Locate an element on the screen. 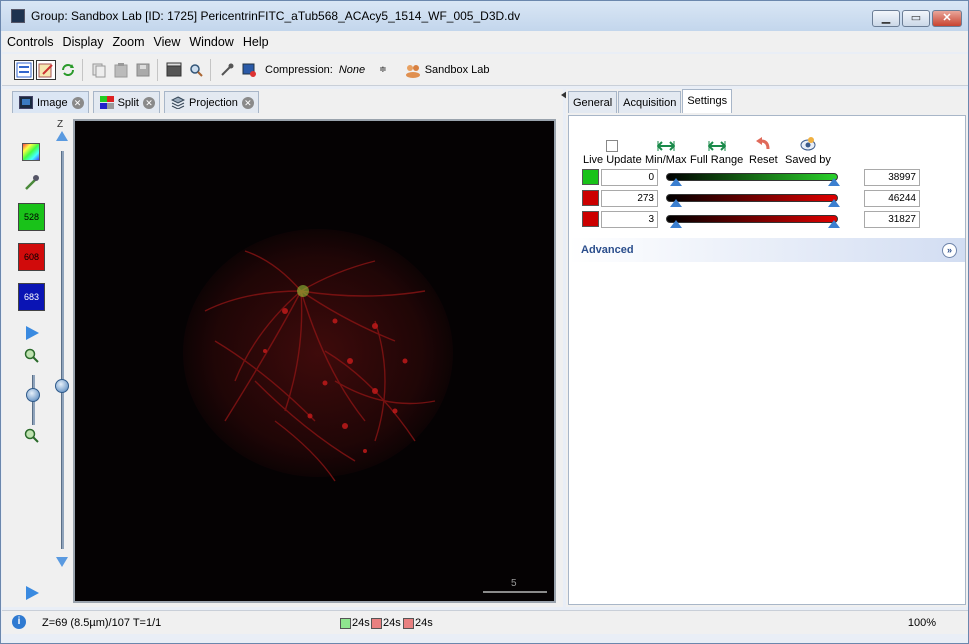  pipette-icon is located at coordinates (227, 70).